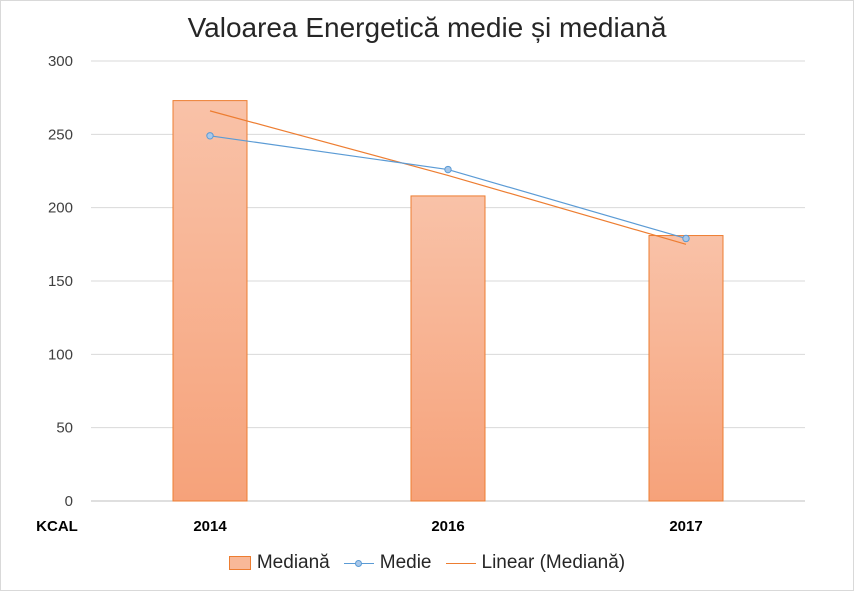 The image size is (854, 591). What do you see at coordinates (239, 563) in the screenshot?
I see `legend-swatch-mediana` at bounding box center [239, 563].